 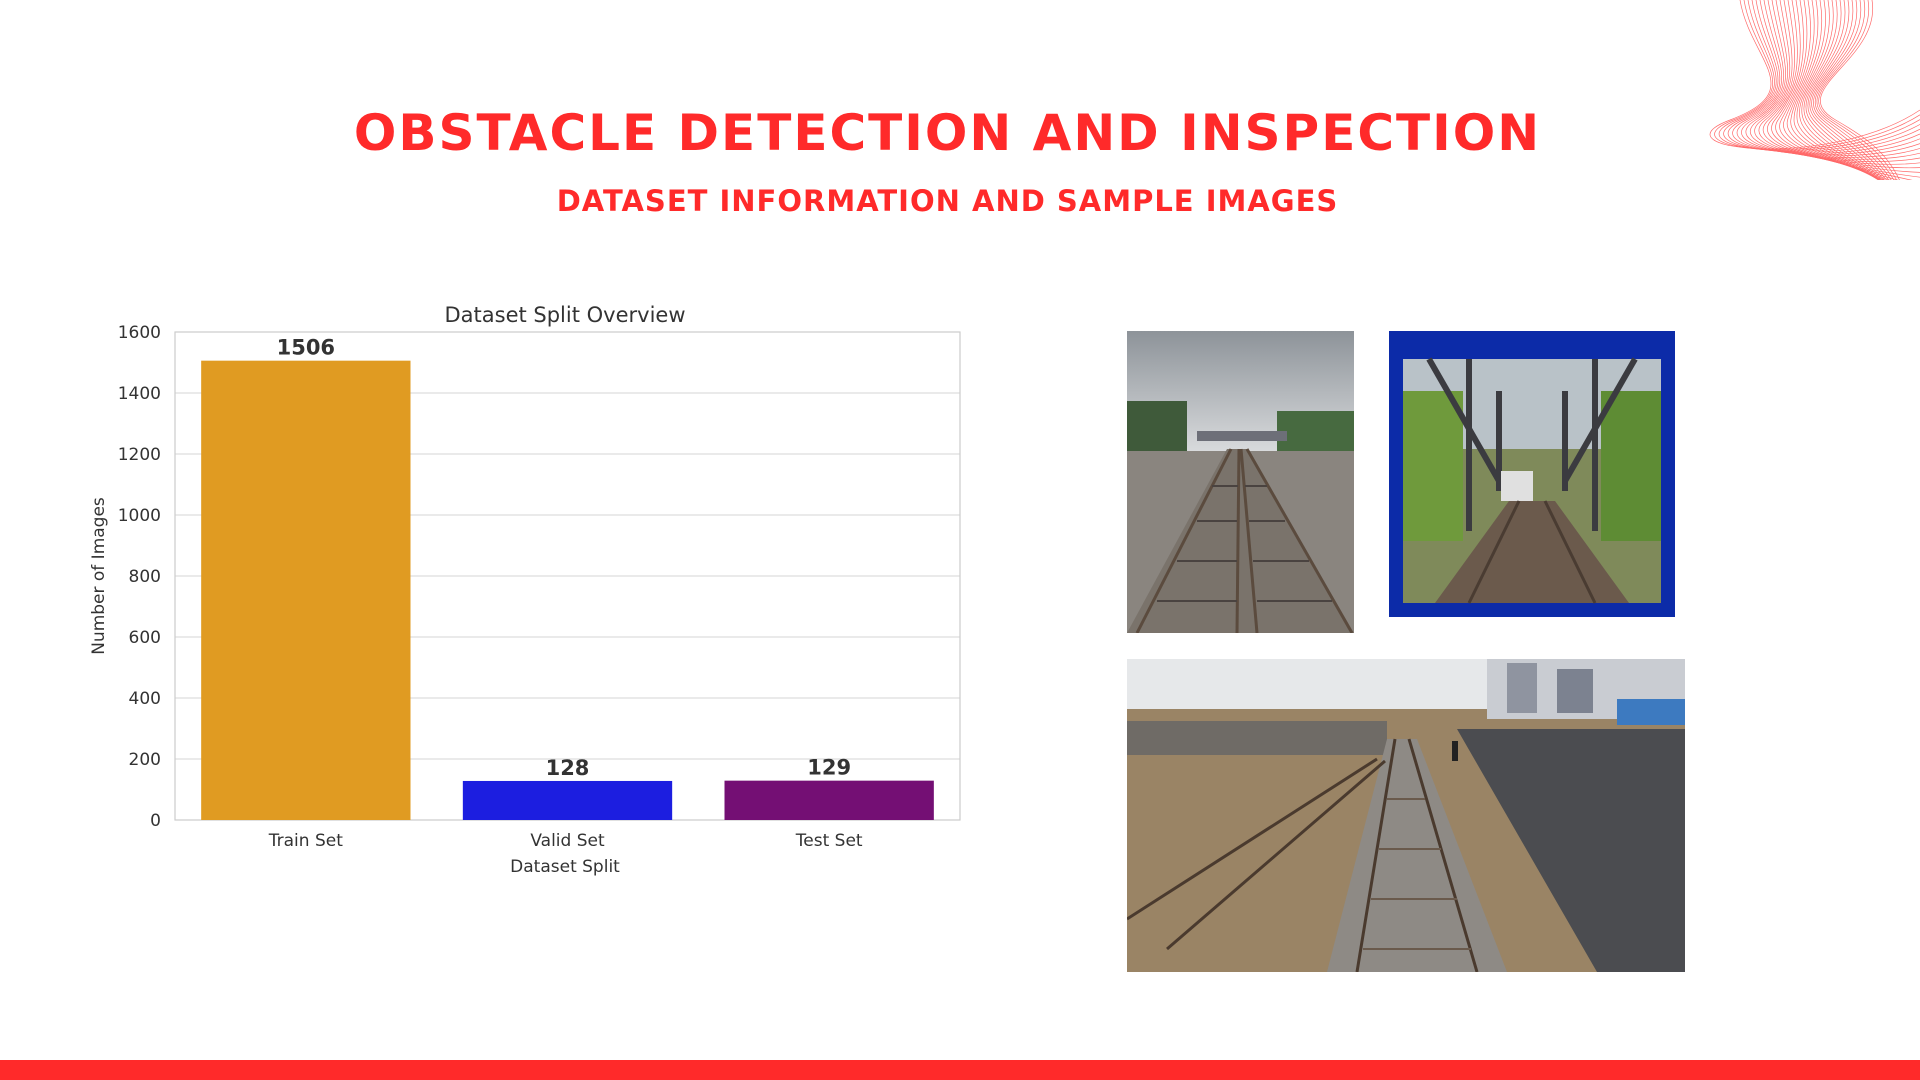 I want to click on y-axis-ticks: 0 200 400 600 800 1000 1200 1400 1600, so click(x=139, y=577).